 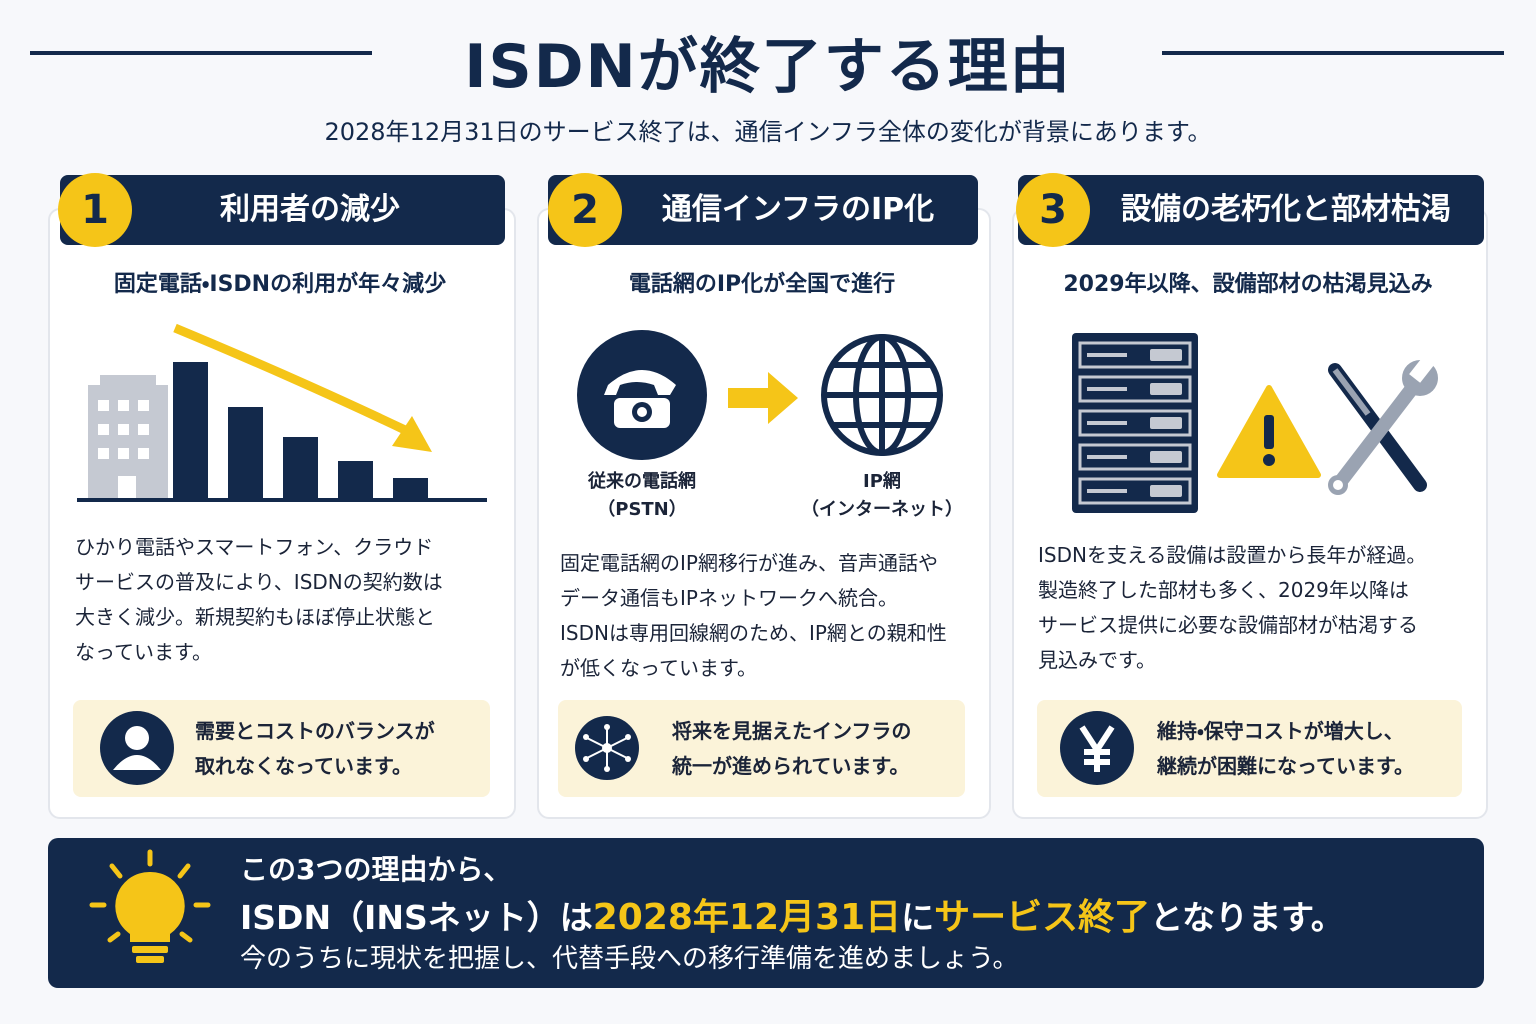 I want to click on body-line: ISDNは専用回線網のため、IP網との親和性, so click(x=753, y=633).